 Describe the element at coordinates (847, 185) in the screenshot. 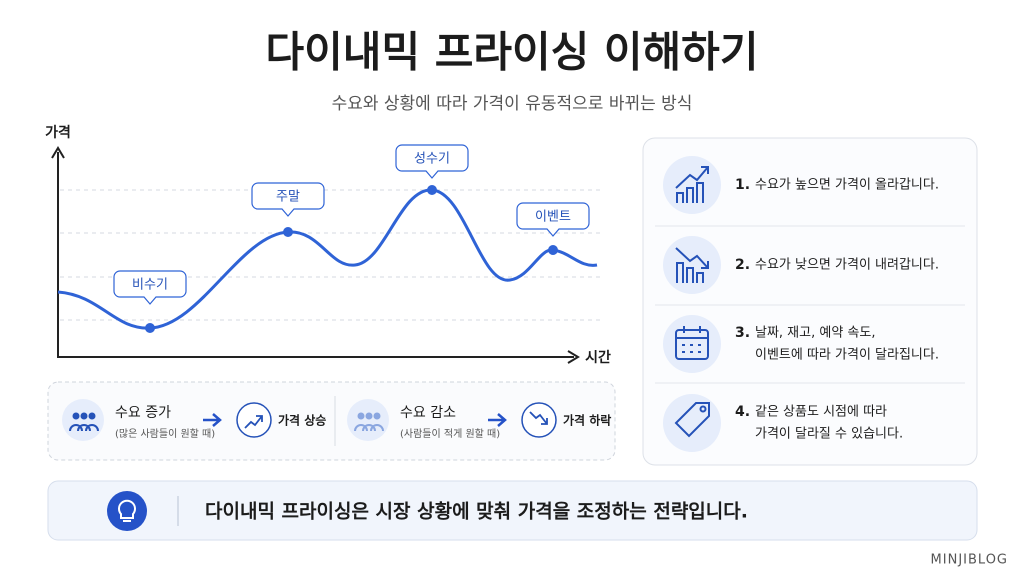

I see `list-line: 수요가 높으면 가격이 올라갑니다.` at that location.